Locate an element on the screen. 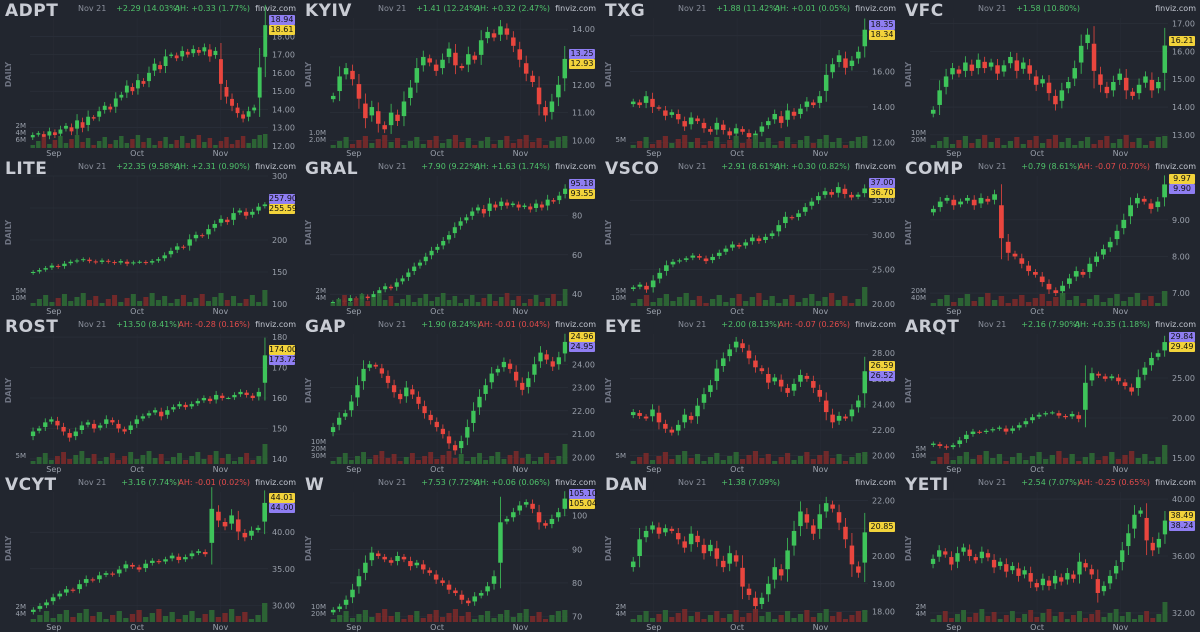 The width and height of the screenshot is (1200, 632). price-tag: 9.97 is located at coordinates (1182, 179).